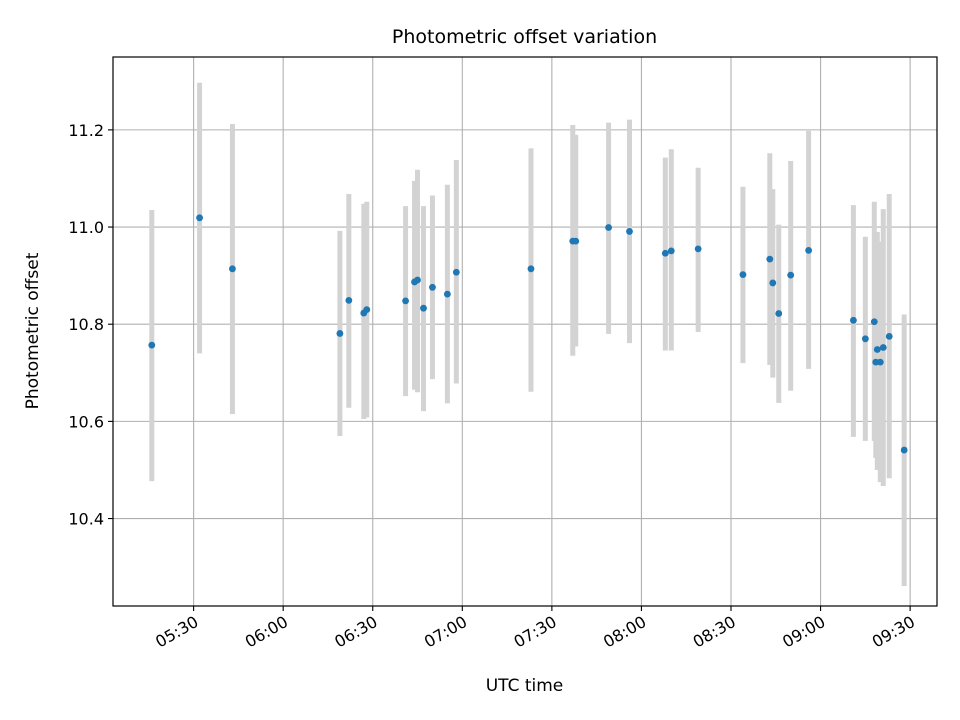  I want to click on y-tick-label: 11.2, so click(86, 130).